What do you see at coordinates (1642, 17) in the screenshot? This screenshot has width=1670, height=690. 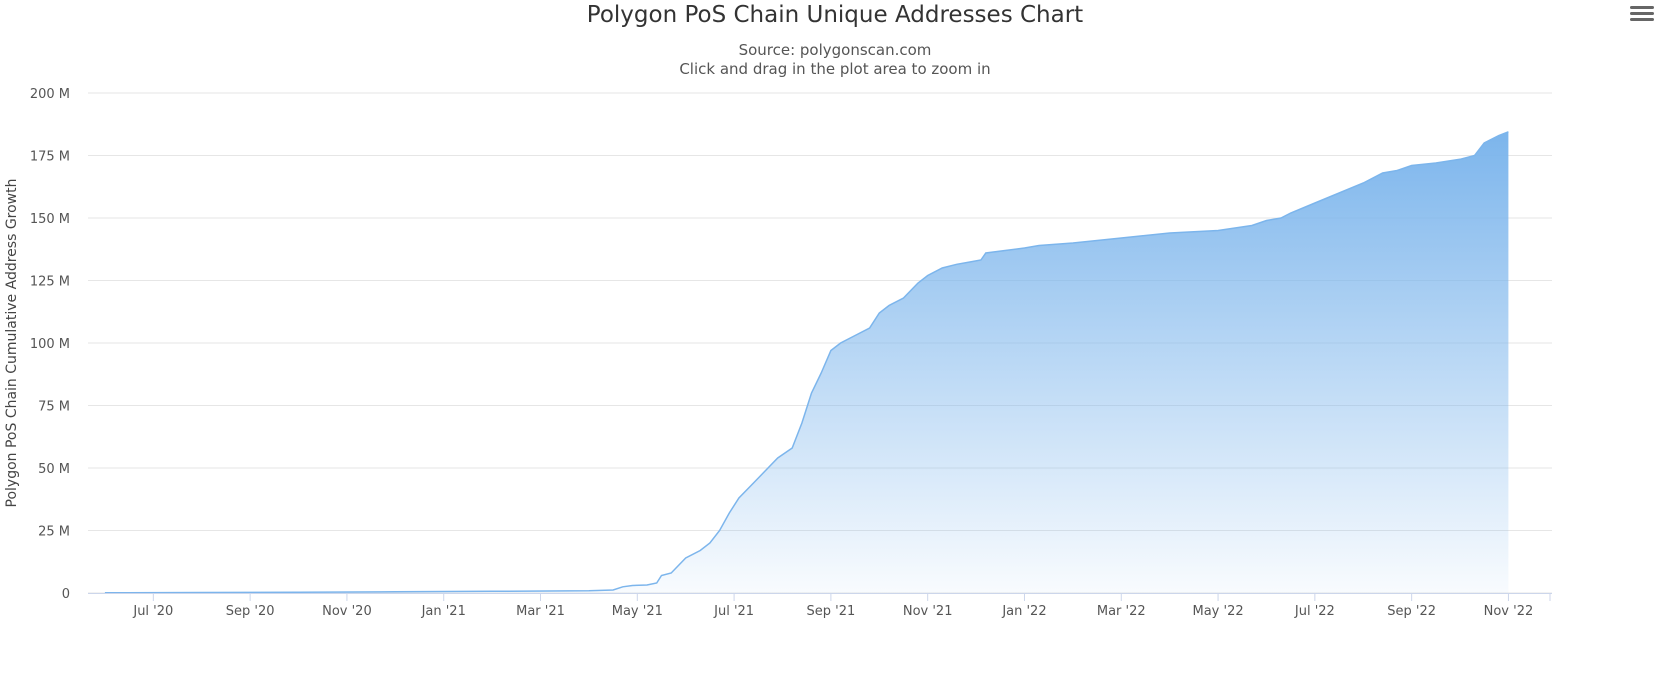 I see `hamburger-menu-icon` at bounding box center [1642, 17].